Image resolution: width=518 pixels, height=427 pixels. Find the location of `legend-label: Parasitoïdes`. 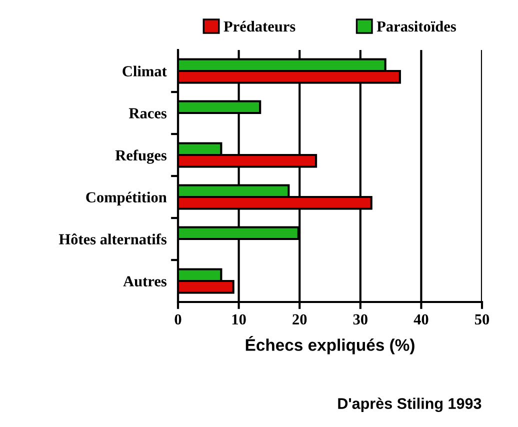

legend-label: Parasitoïdes is located at coordinates (416, 26).